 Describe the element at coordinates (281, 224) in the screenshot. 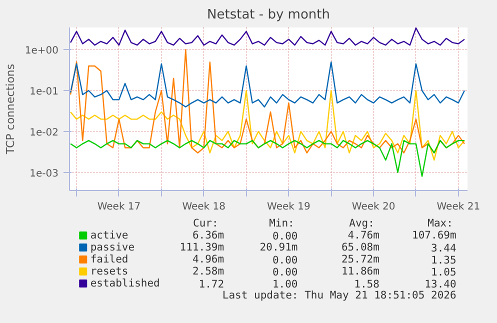

I see `text: Min:` at that location.